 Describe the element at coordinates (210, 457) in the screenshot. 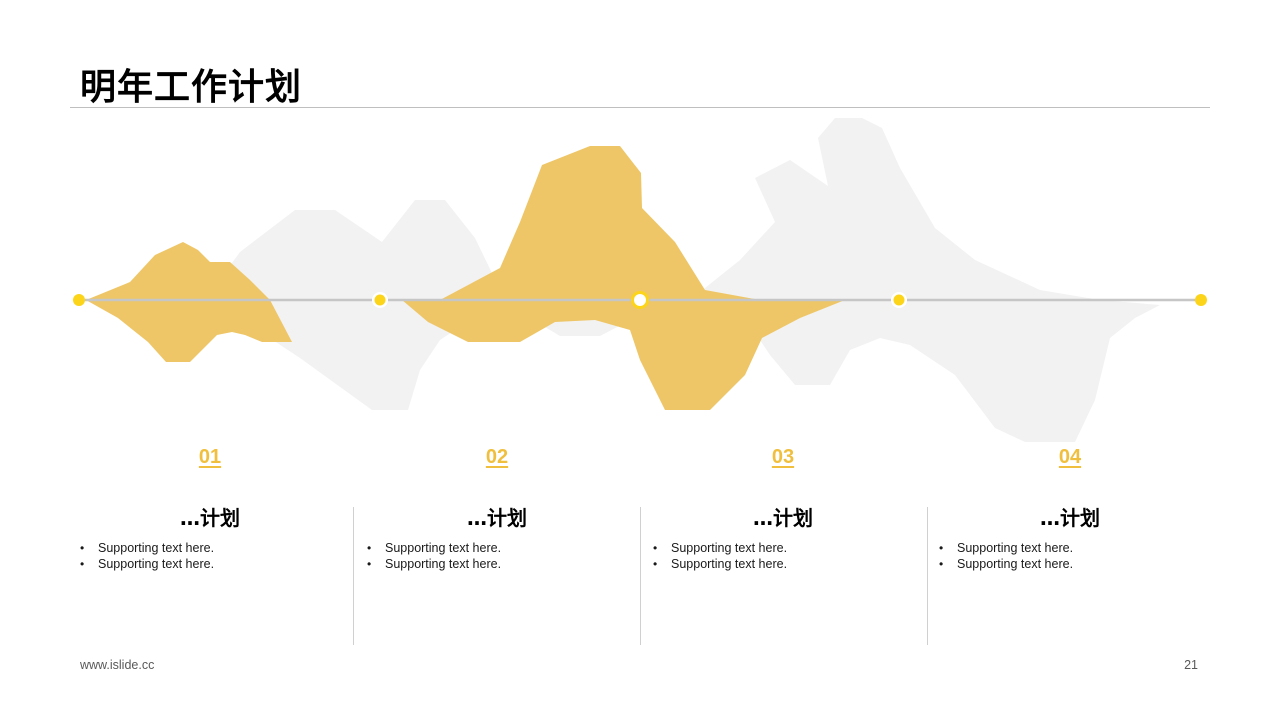

I see `step-number-1: 01` at that location.